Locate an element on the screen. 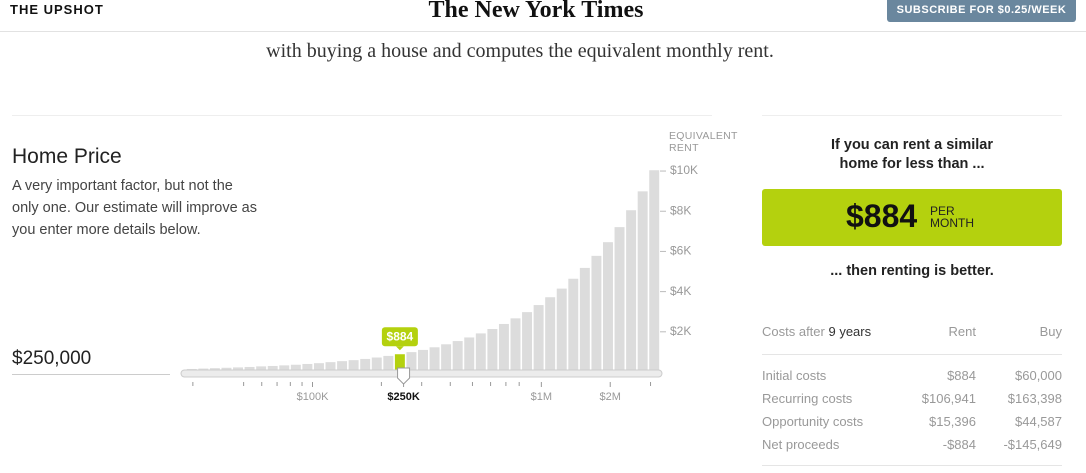  buy-cost: $60,000 is located at coordinates (1038, 375).